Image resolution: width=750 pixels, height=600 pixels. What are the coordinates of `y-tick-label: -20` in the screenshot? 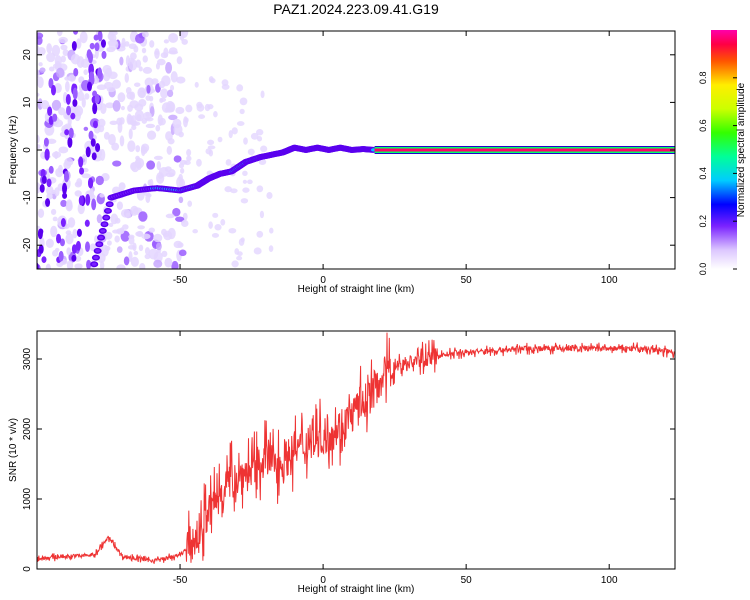 It's located at (27, 245).